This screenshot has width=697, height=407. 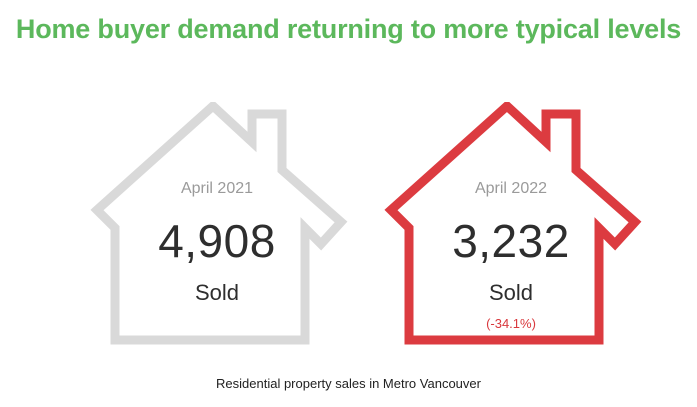 I want to click on period-label: April 2021, so click(x=217, y=188).